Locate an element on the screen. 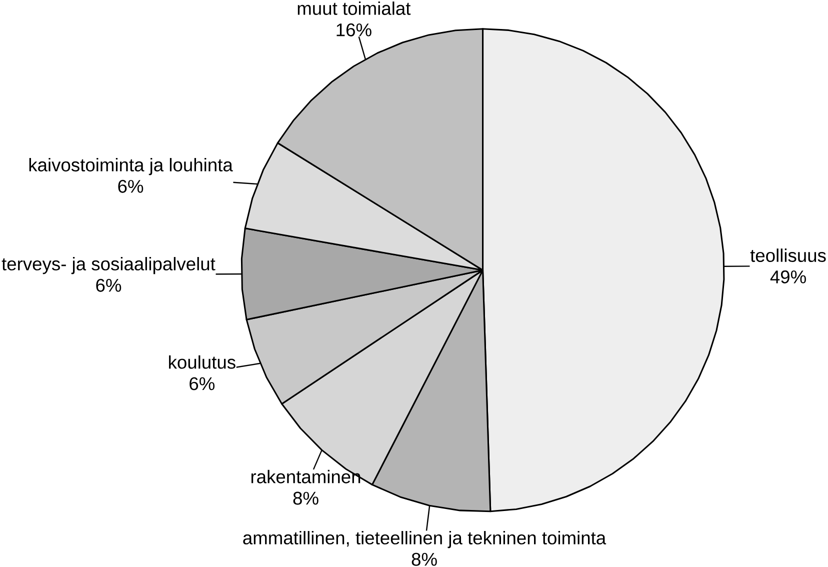 This screenshot has height=567, width=828. data-label: 49% is located at coordinates (788, 277).